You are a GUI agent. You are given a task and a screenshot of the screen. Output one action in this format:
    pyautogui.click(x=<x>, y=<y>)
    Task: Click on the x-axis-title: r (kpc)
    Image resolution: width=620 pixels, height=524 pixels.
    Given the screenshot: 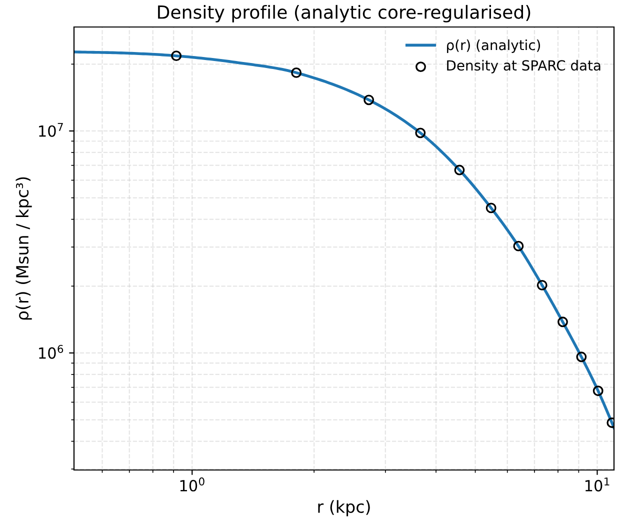 What is the action you would take?
    pyautogui.click(x=344, y=508)
    